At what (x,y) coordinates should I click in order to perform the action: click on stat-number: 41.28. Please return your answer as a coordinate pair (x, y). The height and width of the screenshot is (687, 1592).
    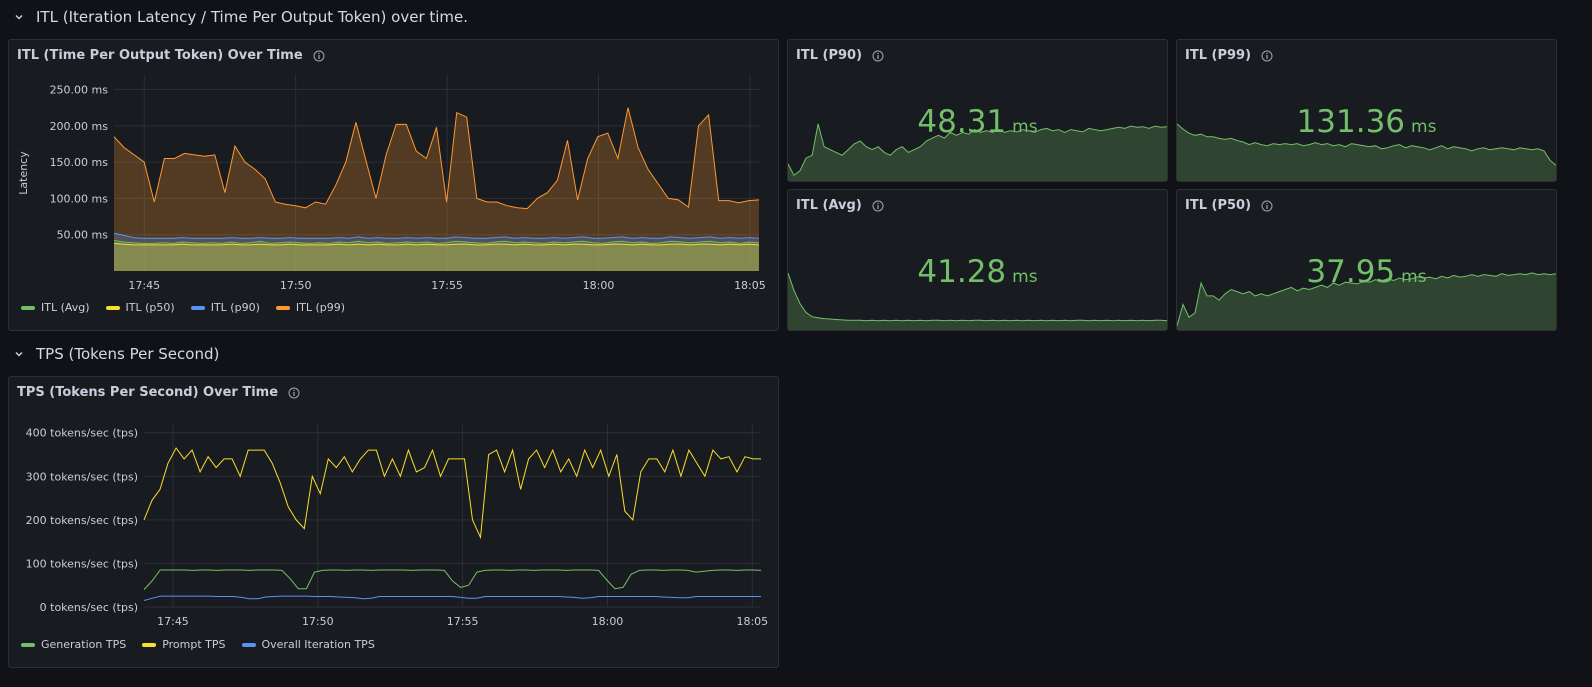
    Looking at the image, I should click on (962, 272).